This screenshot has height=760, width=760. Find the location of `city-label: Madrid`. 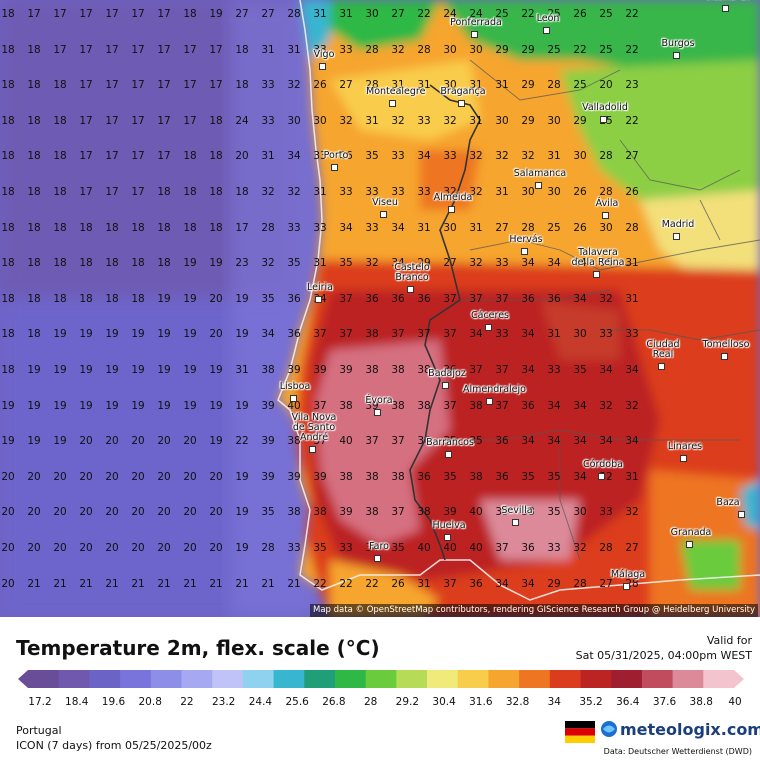

city-label: Madrid is located at coordinates (678, 224).